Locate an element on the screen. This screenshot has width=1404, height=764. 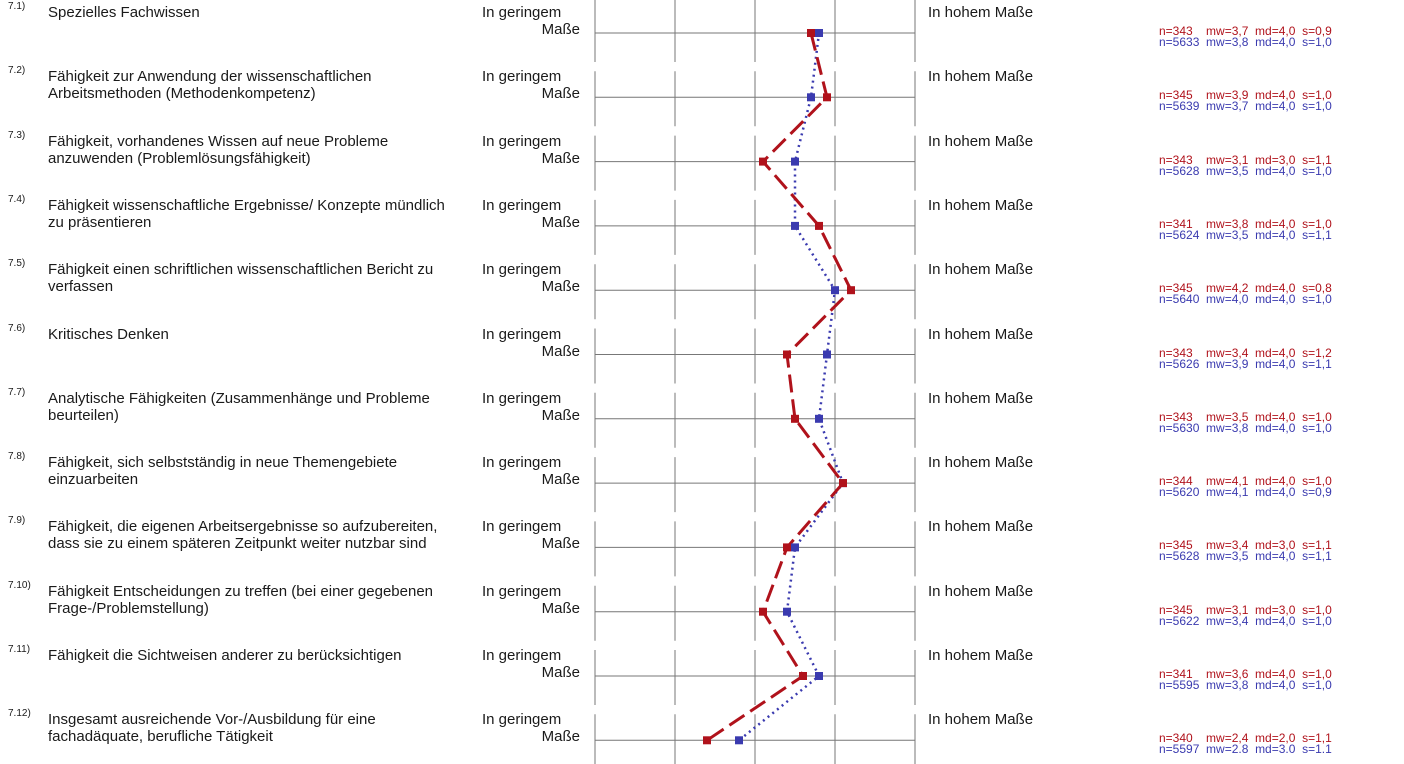
item-number: 7.8) is located at coordinates (17, 457).